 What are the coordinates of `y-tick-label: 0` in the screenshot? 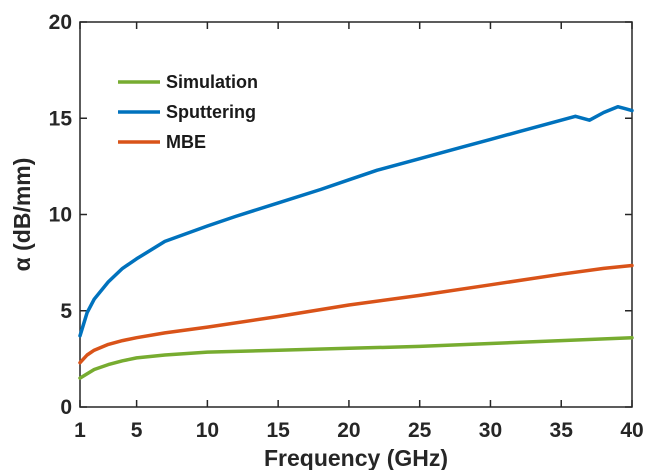 It's located at (66, 407).